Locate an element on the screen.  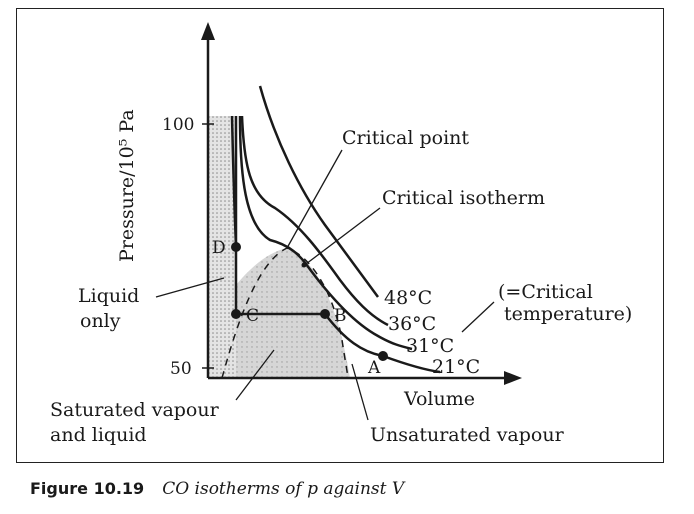
isotherm-31-label: 31°C is located at coordinates (430, 346).